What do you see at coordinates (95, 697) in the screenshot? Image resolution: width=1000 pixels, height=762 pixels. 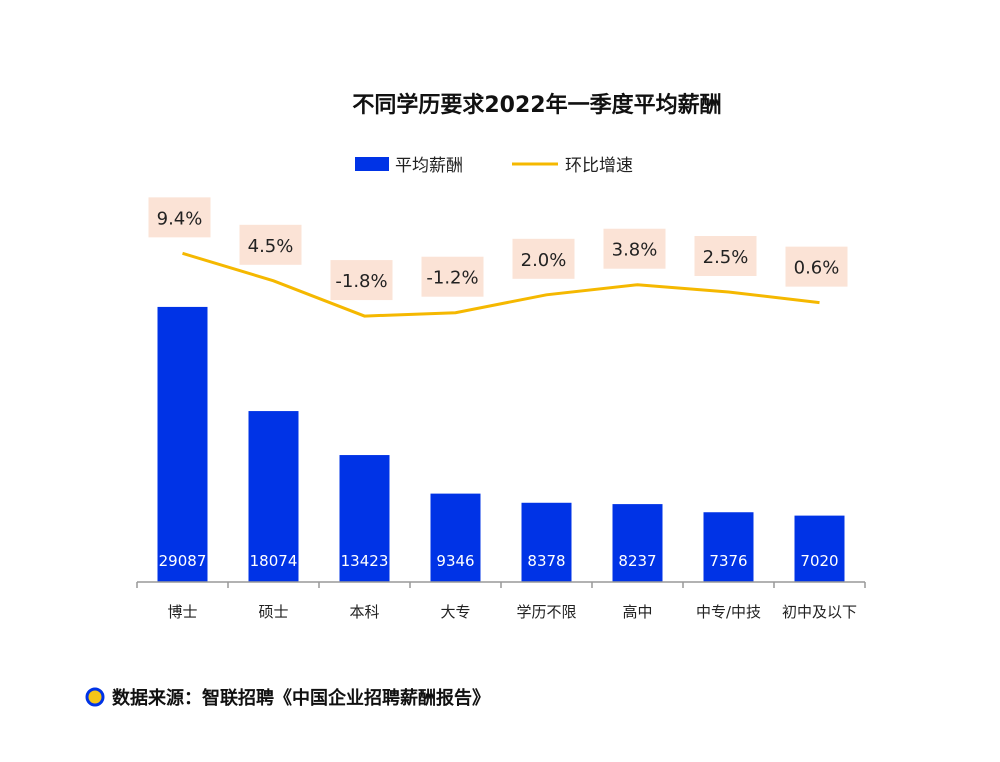 I see `bullet-icon` at bounding box center [95, 697].